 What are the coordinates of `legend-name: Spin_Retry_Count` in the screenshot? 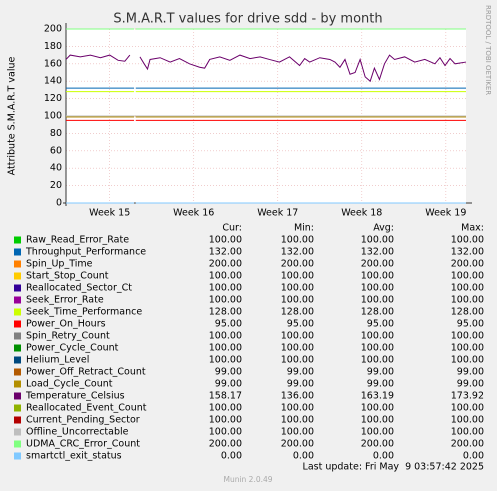 It's located at (68, 336).